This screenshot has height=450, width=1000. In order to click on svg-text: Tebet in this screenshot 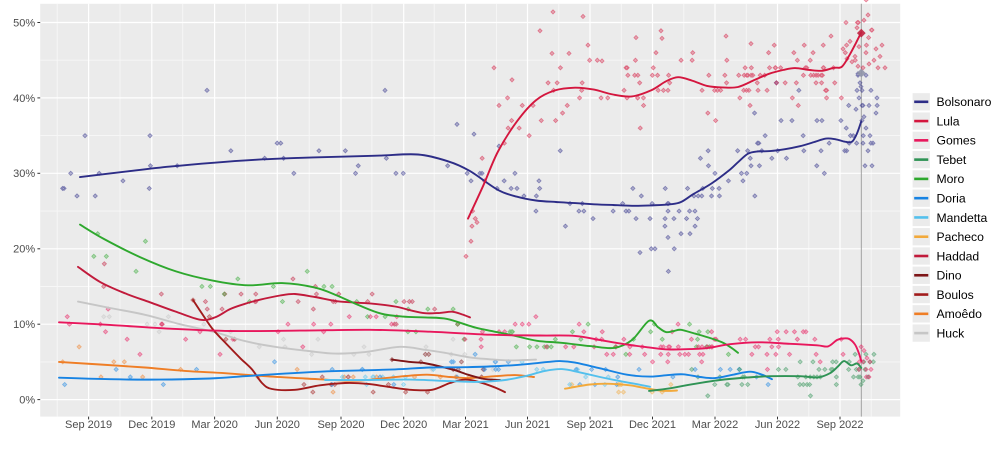, I will do `click(952, 160)`.